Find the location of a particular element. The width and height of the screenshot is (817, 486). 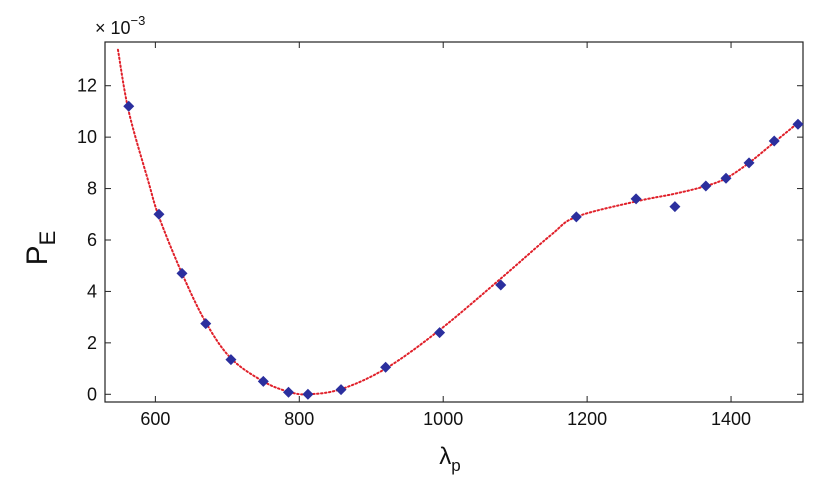

y-tick-label: 8 is located at coordinates (92, 189).